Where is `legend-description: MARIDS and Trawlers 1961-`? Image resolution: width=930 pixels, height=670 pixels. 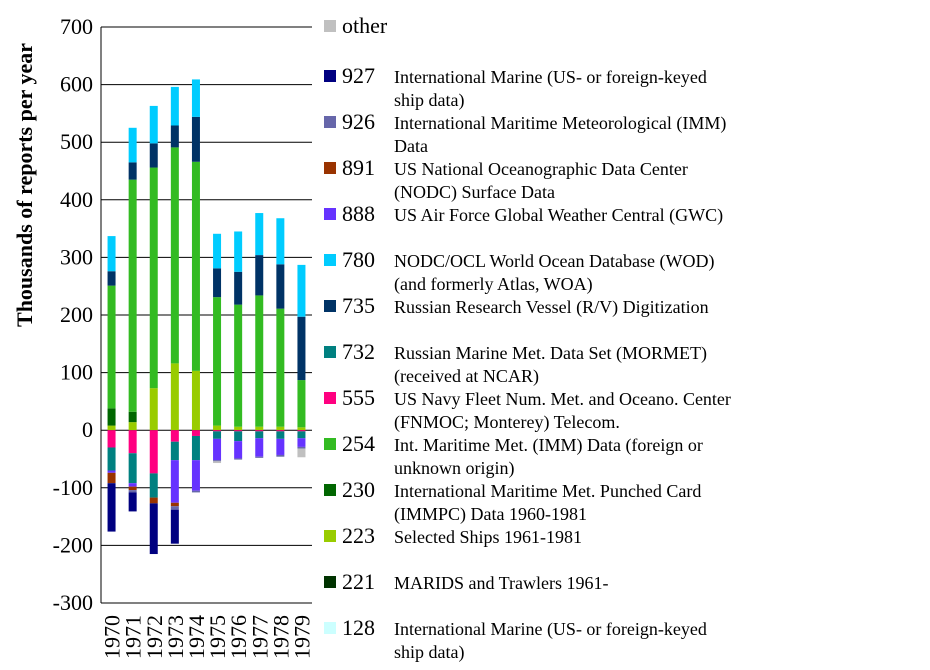
legend-description: MARIDS and Trawlers 1961- is located at coordinates (594, 583).